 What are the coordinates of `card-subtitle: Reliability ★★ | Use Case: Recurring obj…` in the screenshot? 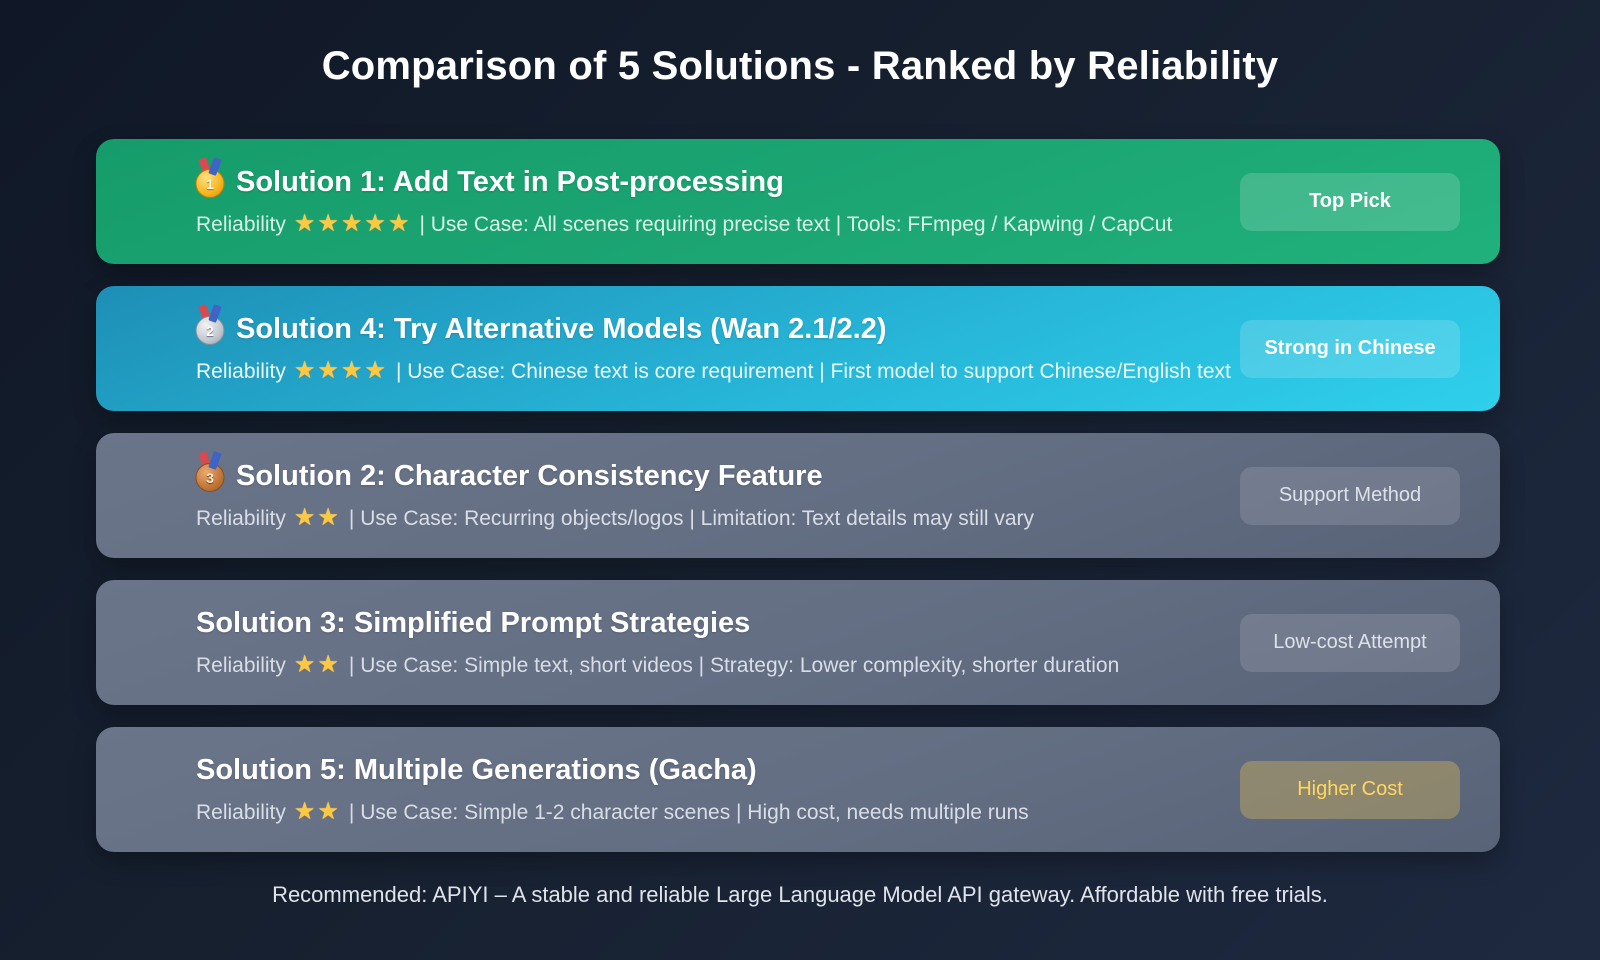 It's located at (698, 518).